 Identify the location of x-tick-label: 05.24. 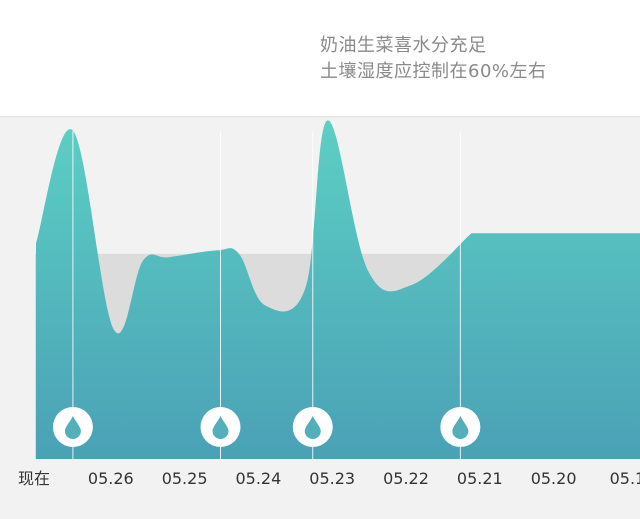
(258, 478).